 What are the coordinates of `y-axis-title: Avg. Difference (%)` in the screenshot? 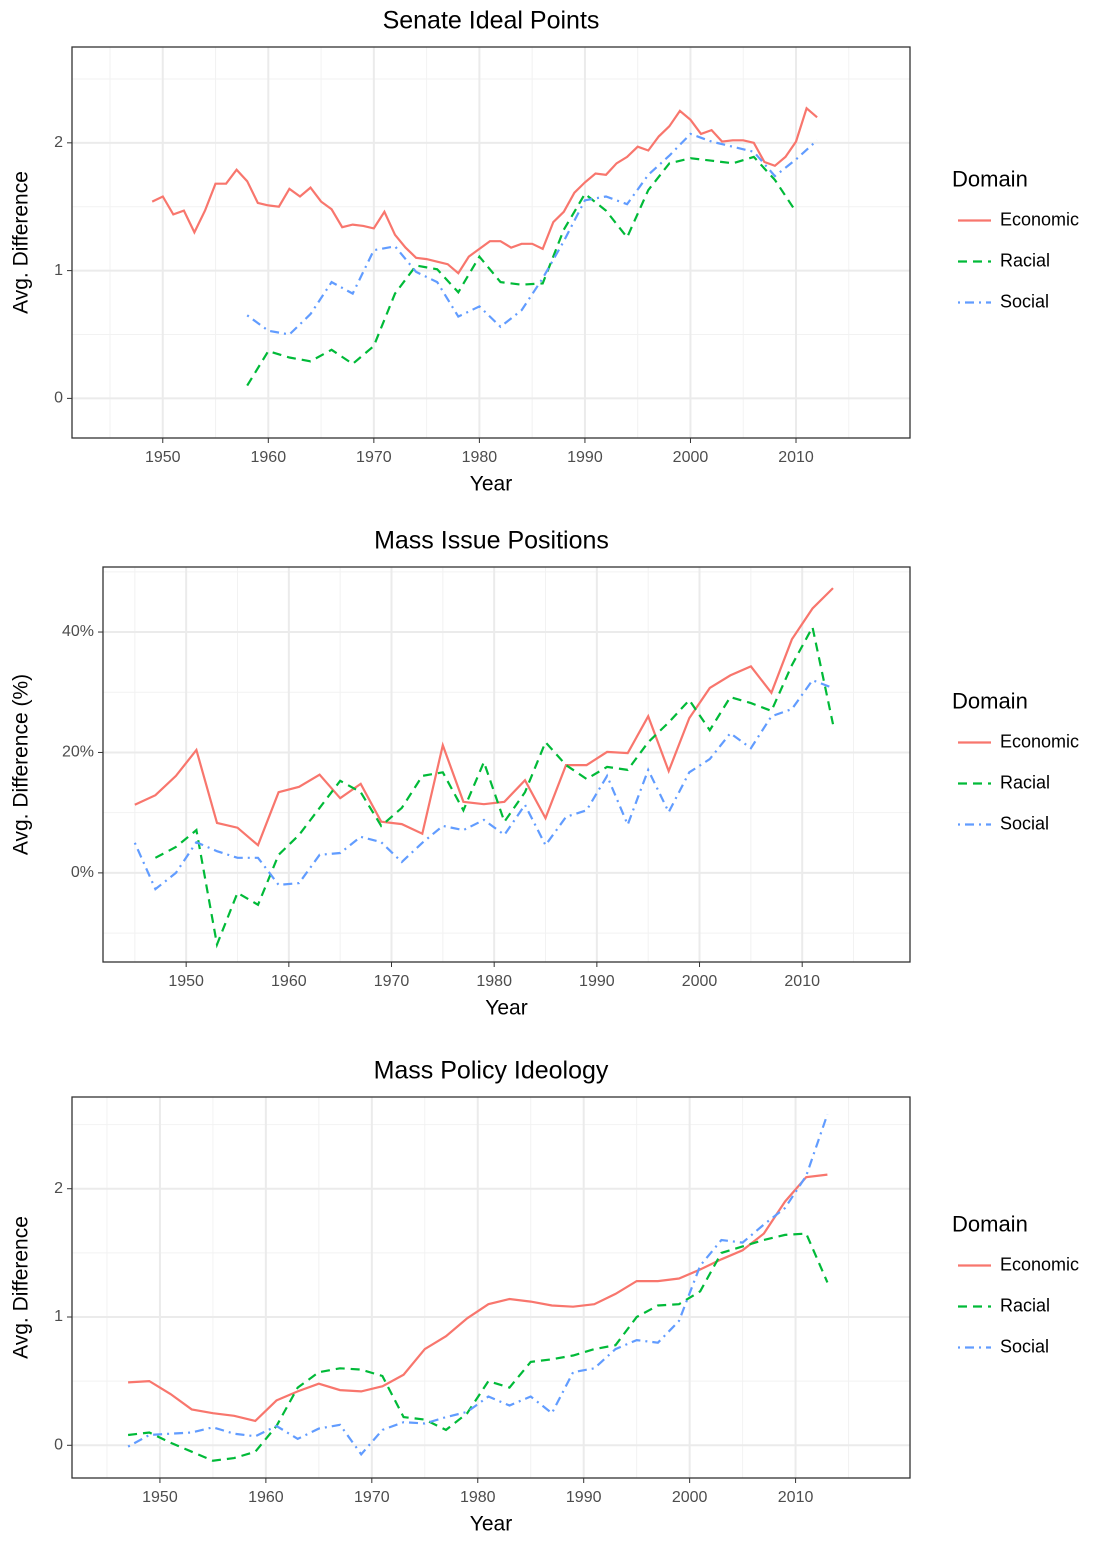 It's located at (21, 764).